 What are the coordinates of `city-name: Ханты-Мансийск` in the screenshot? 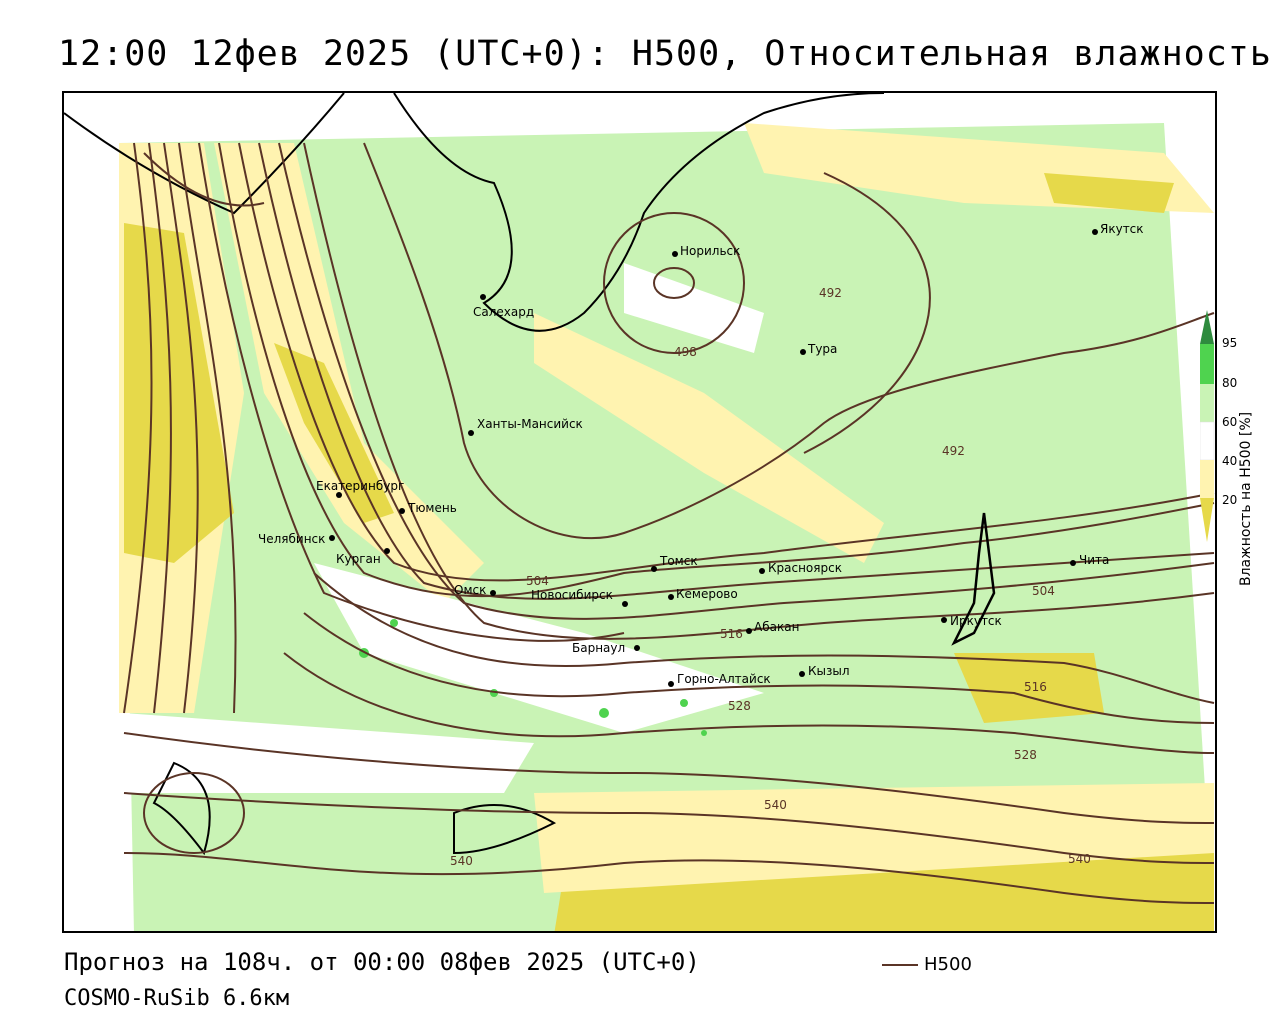 It's located at (530, 424).